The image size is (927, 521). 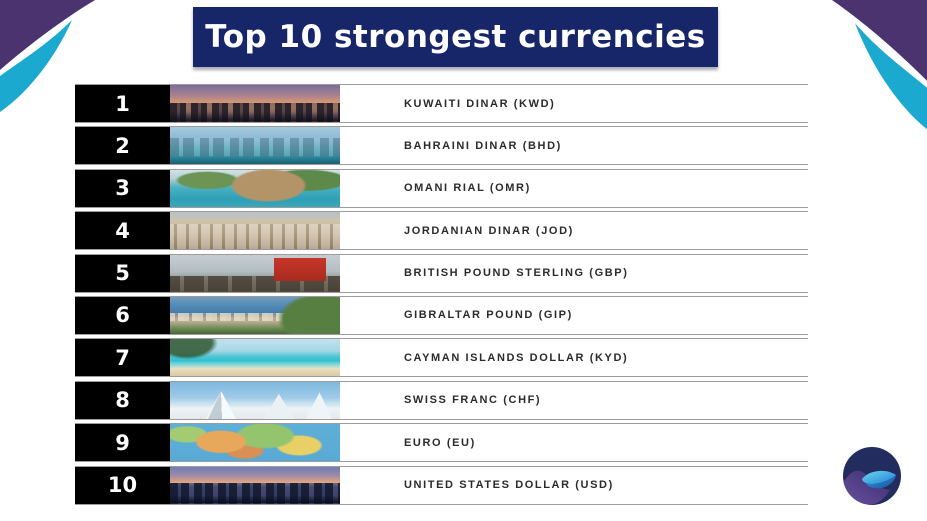 I want to click on rank-badge: 10, so click(x=122, y=485).